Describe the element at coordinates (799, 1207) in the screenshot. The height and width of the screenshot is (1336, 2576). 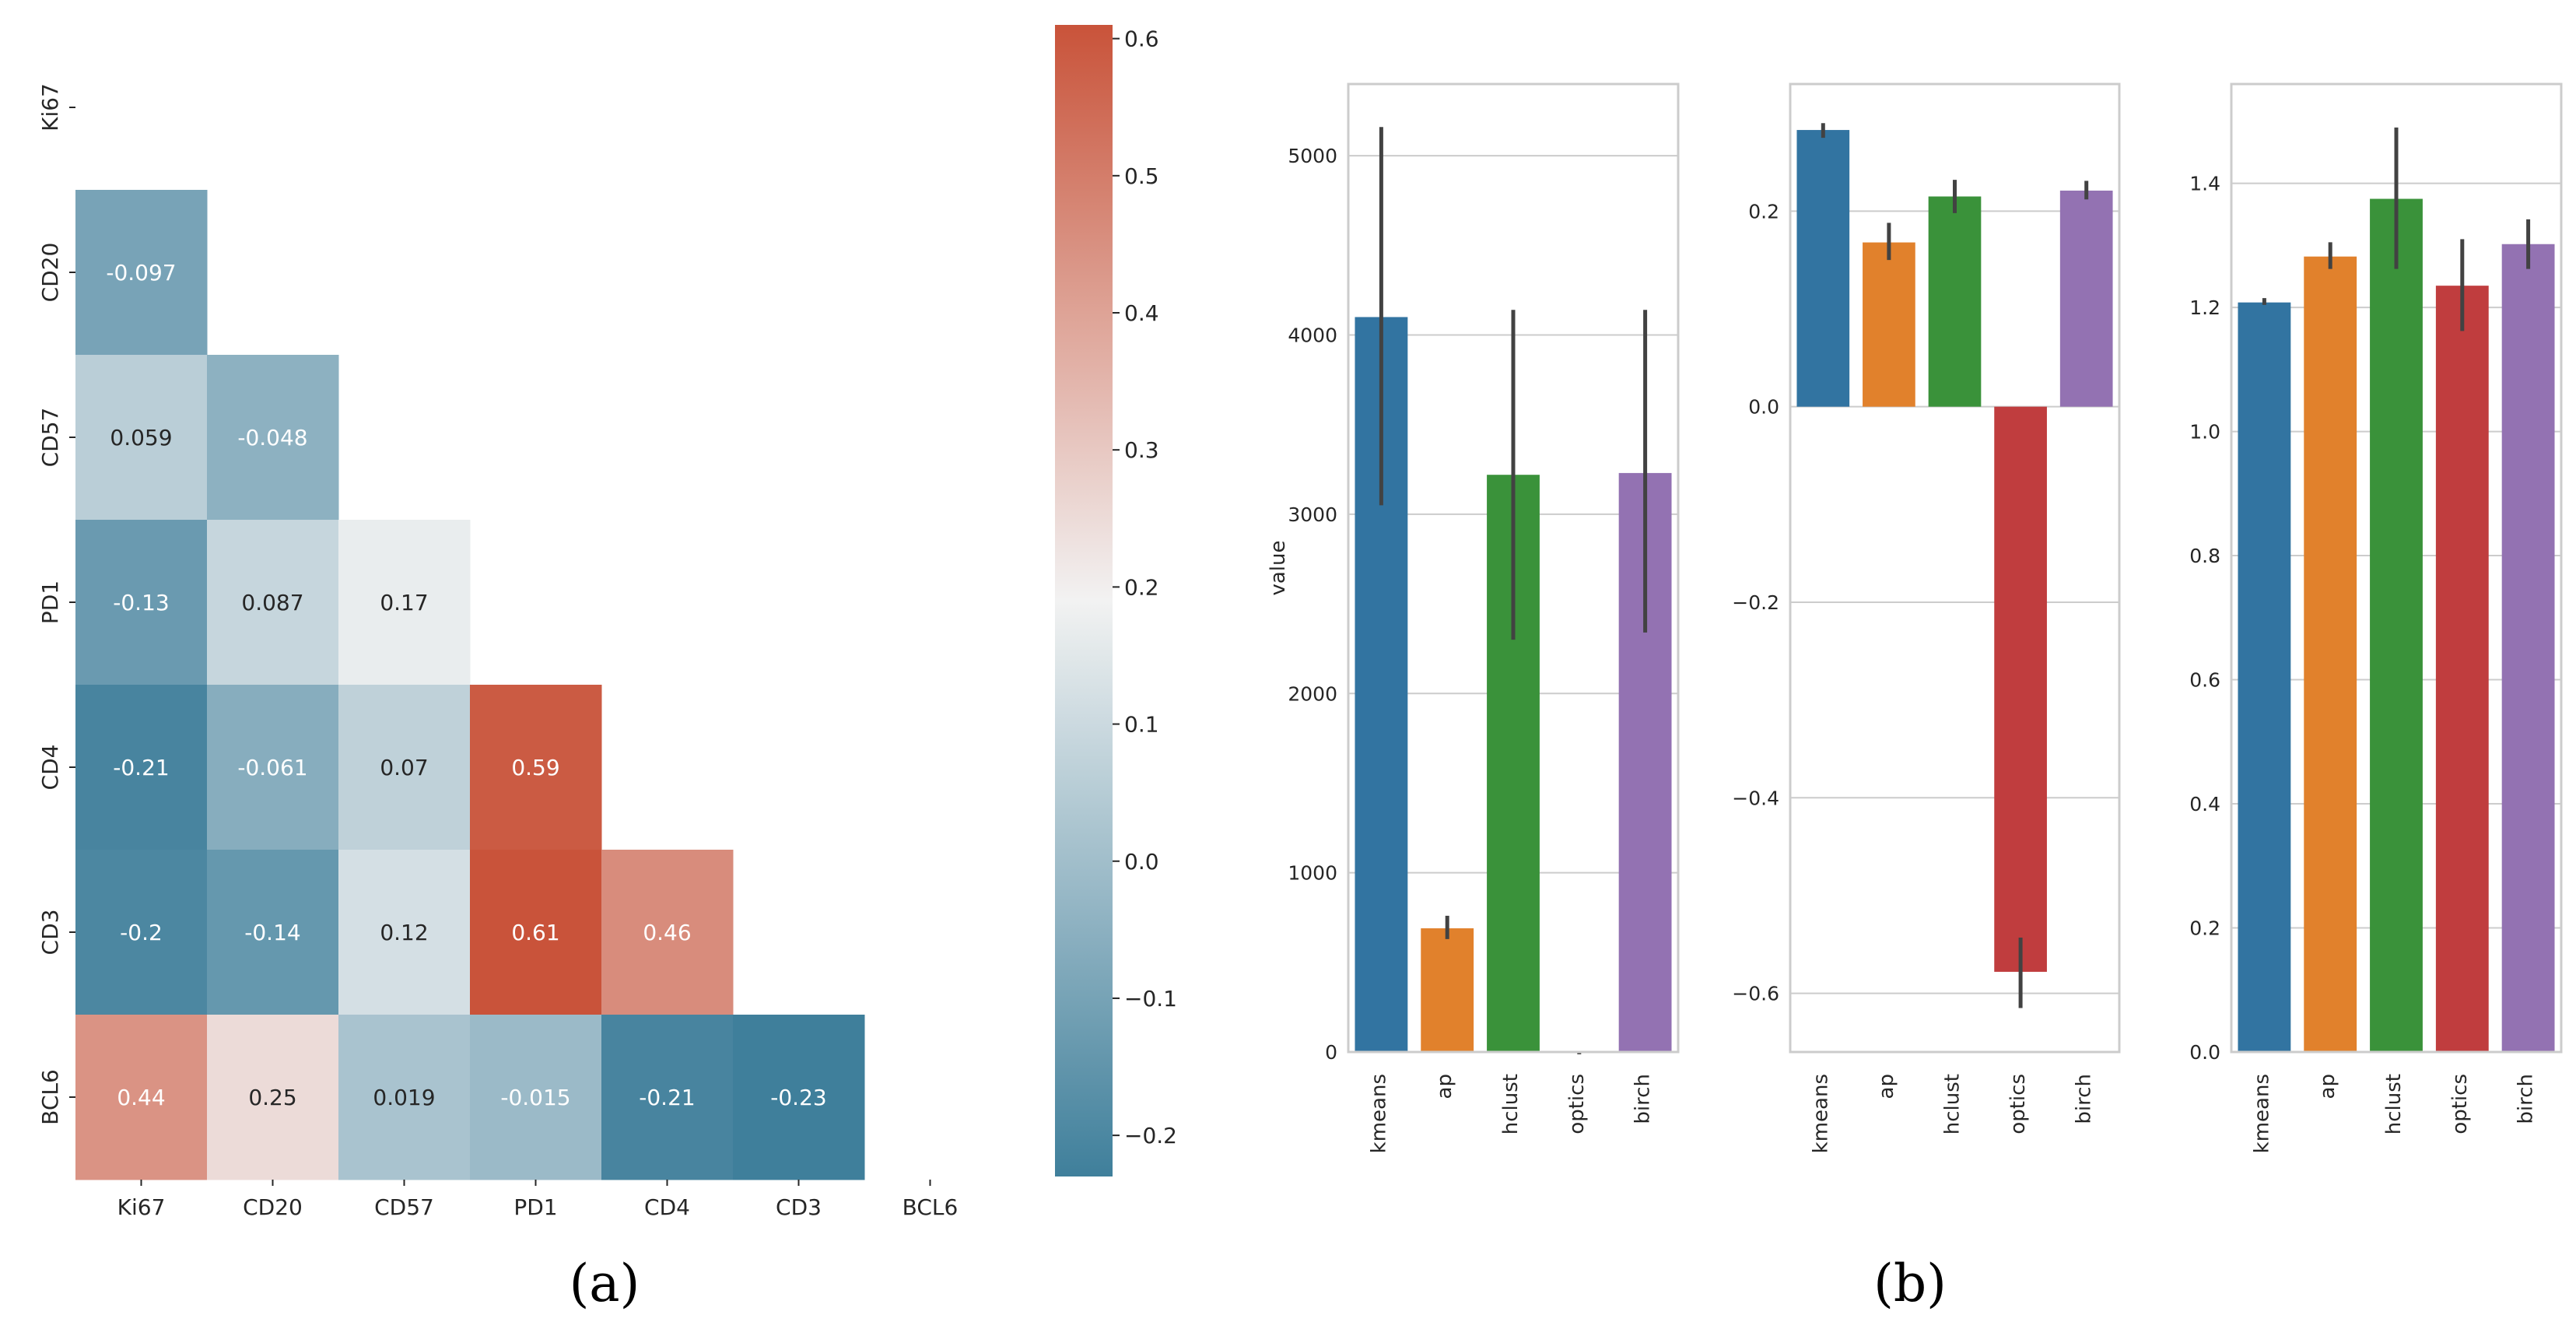
I see `heatmap-x-tick-label: CD3` at that location.